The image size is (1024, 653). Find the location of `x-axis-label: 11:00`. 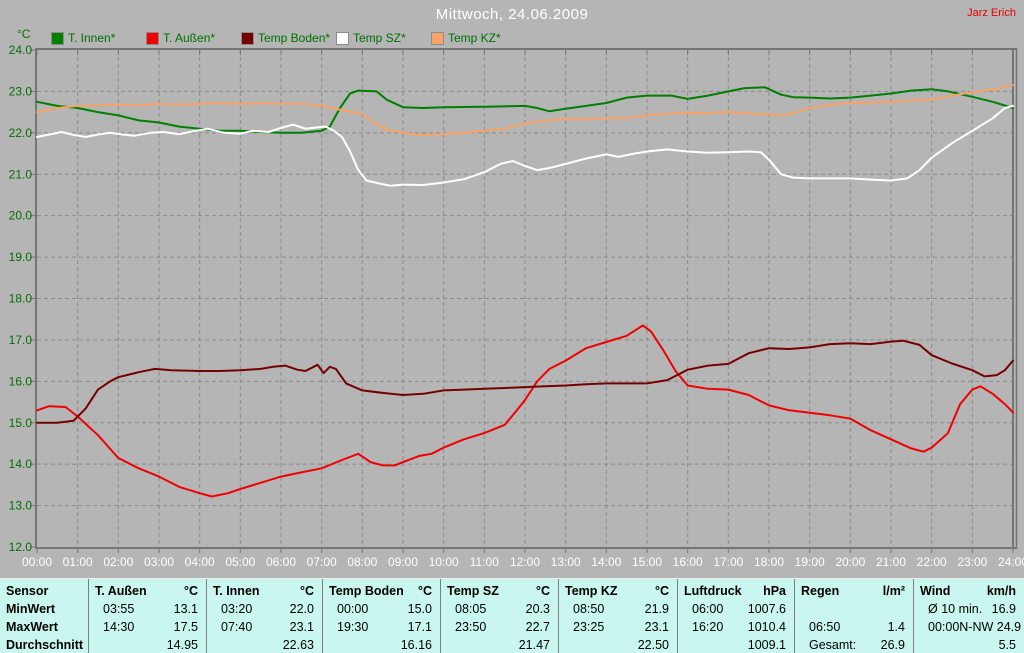

x-axis-label: 11:00 is located at coordinates (484, 562).